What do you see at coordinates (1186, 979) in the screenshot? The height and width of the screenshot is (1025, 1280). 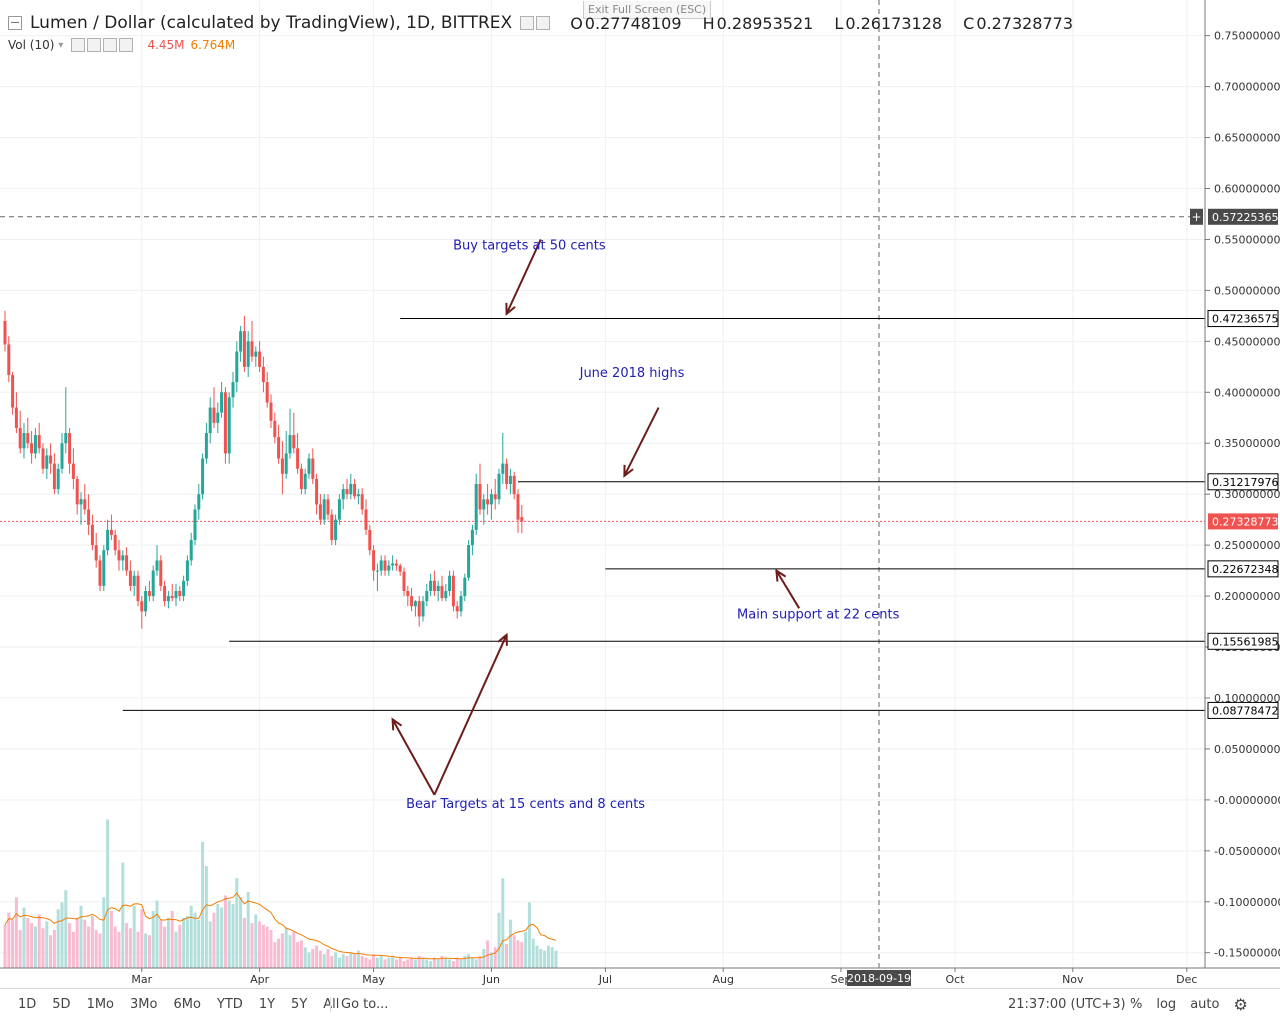 I see `x-tick-label: Dec` at bounding box center [1186, 979].